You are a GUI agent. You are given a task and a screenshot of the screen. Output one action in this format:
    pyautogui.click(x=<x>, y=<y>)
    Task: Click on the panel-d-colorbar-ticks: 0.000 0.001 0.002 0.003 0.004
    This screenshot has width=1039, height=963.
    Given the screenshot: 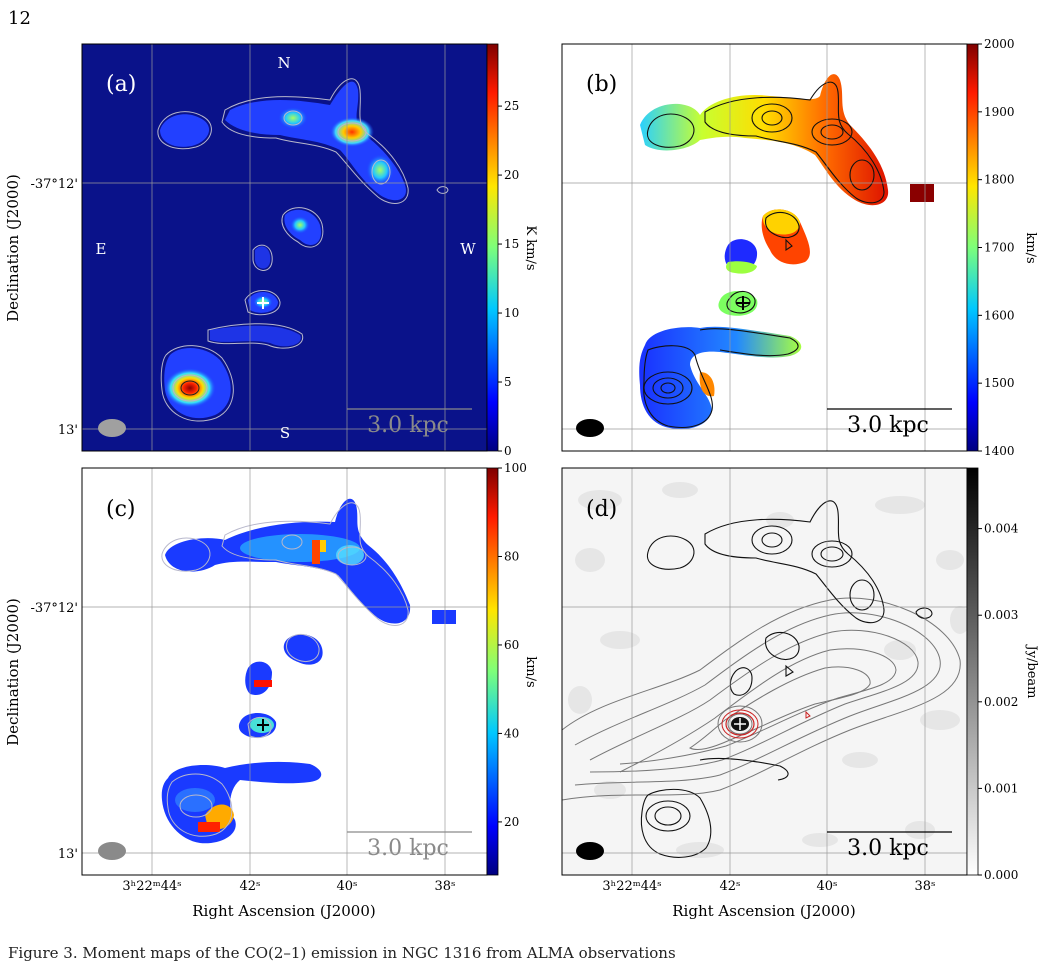 What is the action you would take?
    pyautogui.click(x=998, y=702)
    